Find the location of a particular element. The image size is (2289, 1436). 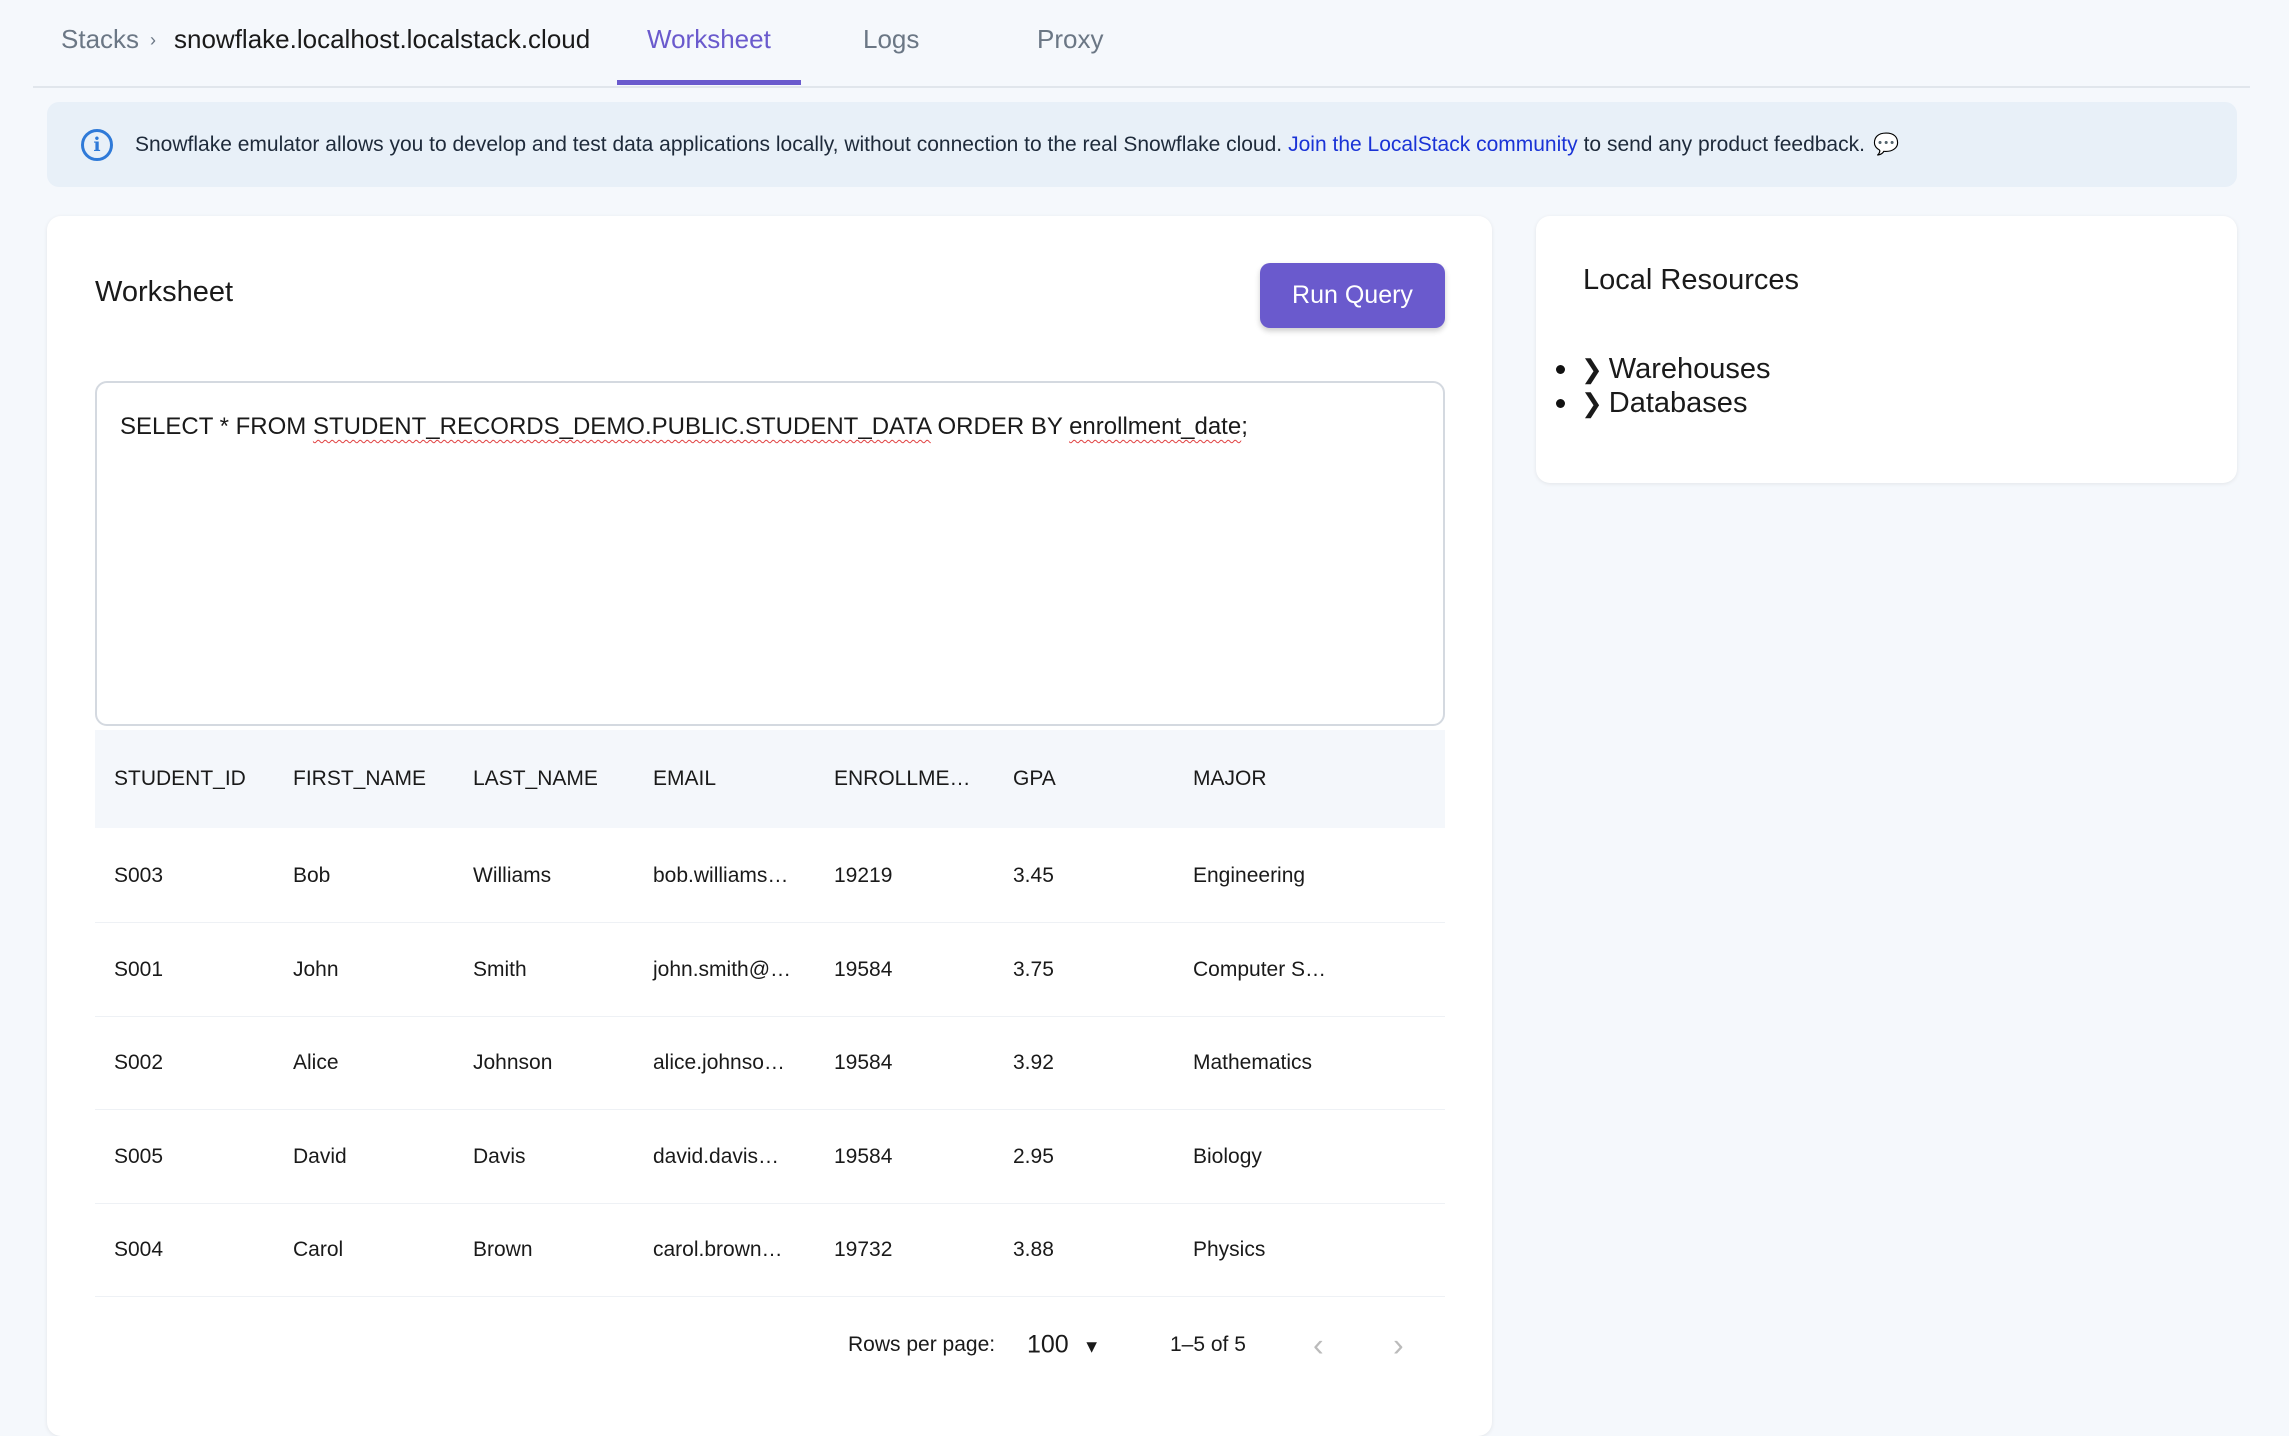

column-header: EMAIL is located at coordinates (685, 778).